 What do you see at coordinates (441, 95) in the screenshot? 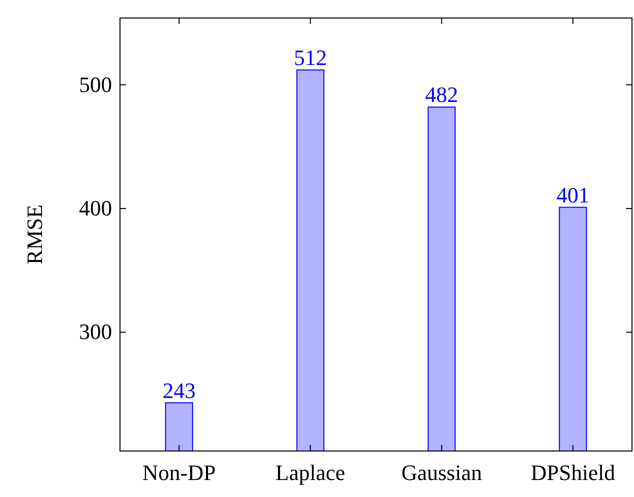
I see `data-label: 482` at bounding box center [441, 95].